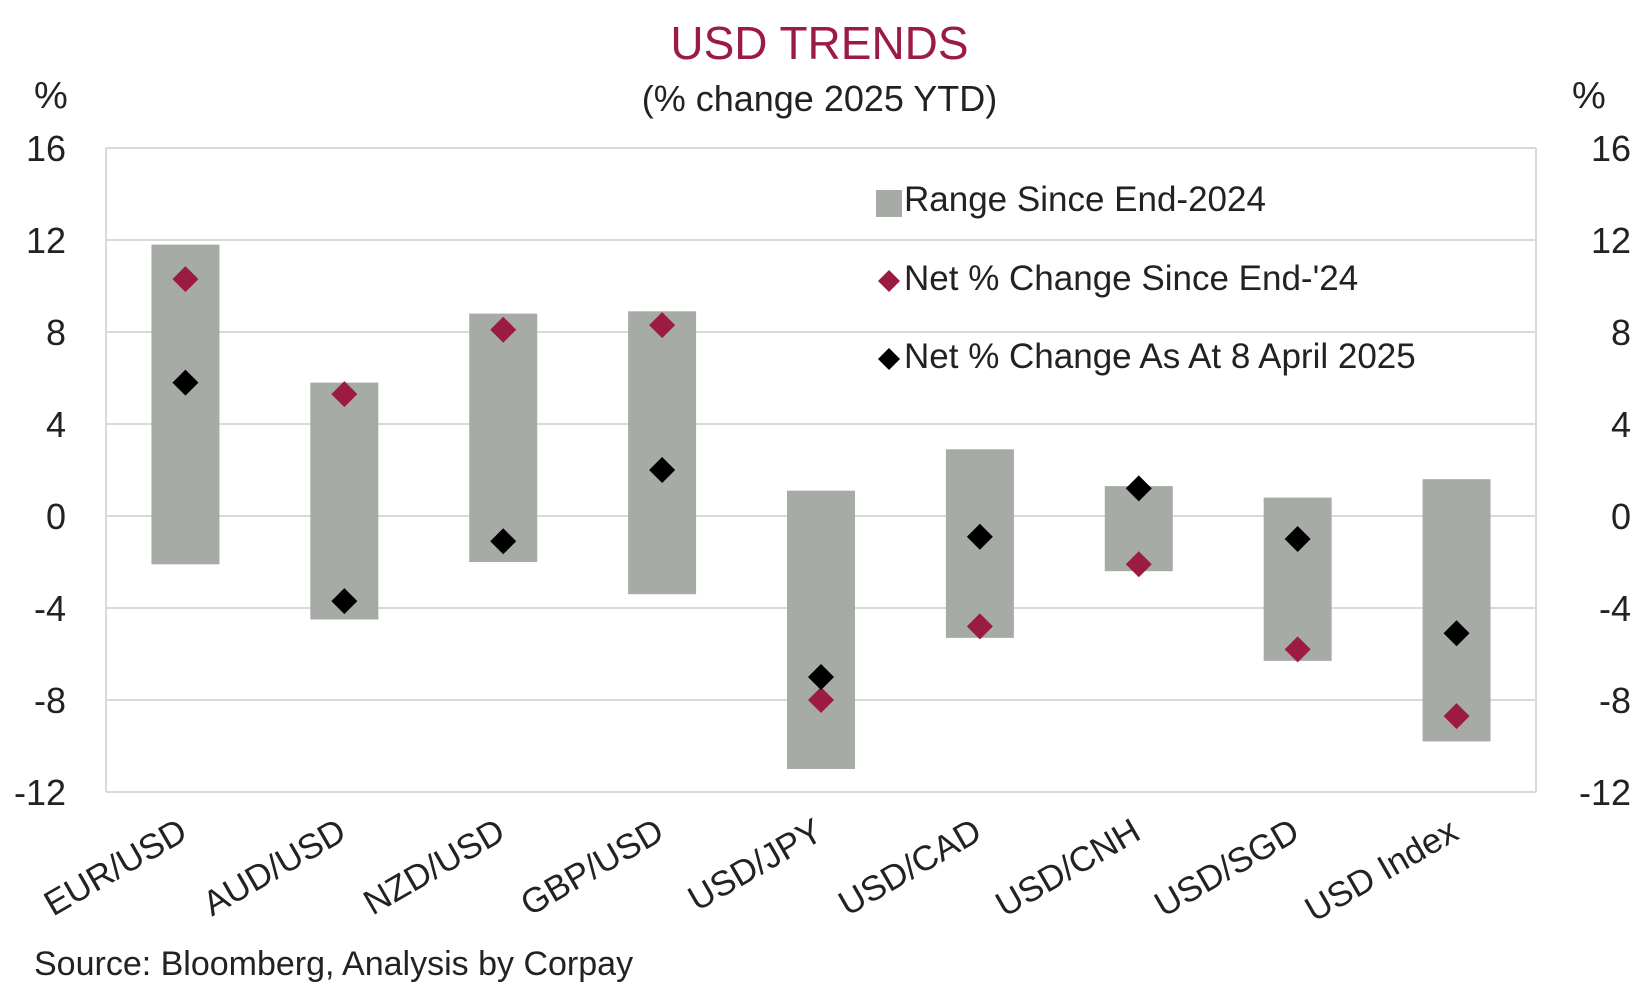 This screenshot has width=1639, height=990. Describe the element at coordinates (1611, 148) in the screenshot. I see `y-tick-label-right: 16` at that location.